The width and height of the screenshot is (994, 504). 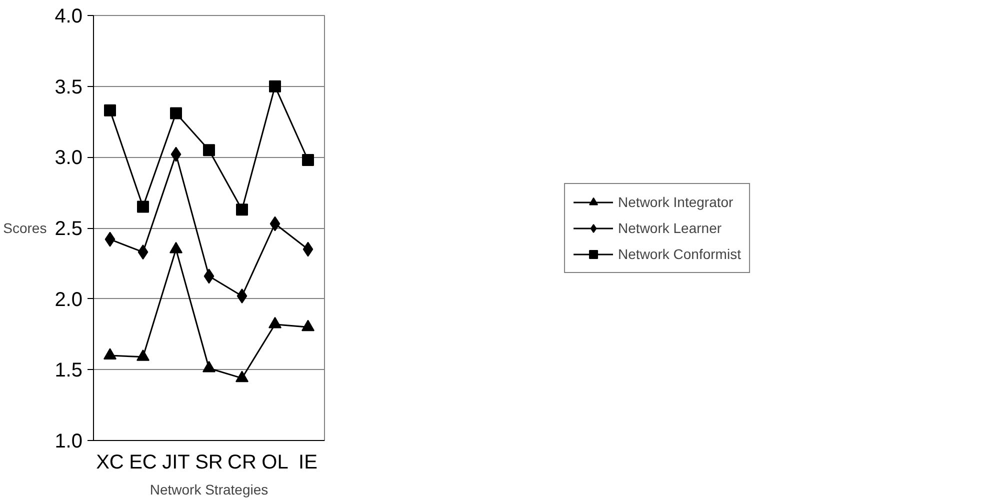 I want to click on x-tick-label: SR, so click(x=209, y=463).